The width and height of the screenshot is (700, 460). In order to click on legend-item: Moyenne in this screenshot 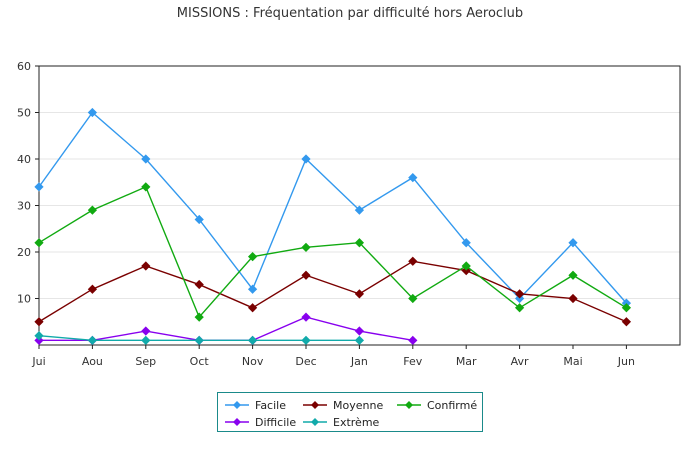, I will do `click(343, 405)`.